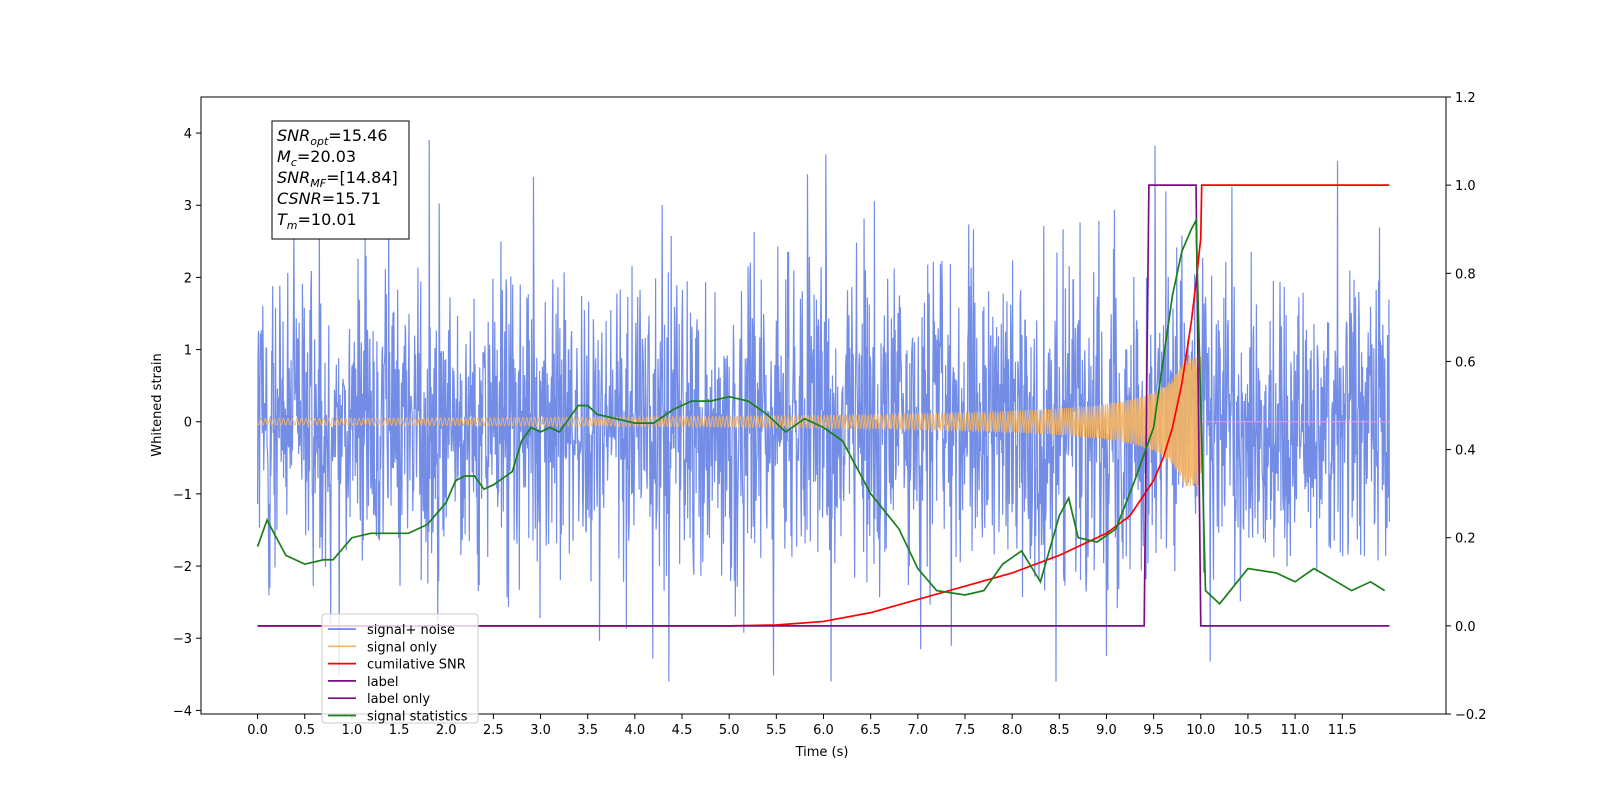 The image size is (1600, 804). What do you see at coordinates (822, 752) in the screenshot?
I see `x-axis-label: Time (s)` at bounding box center [822, 752].